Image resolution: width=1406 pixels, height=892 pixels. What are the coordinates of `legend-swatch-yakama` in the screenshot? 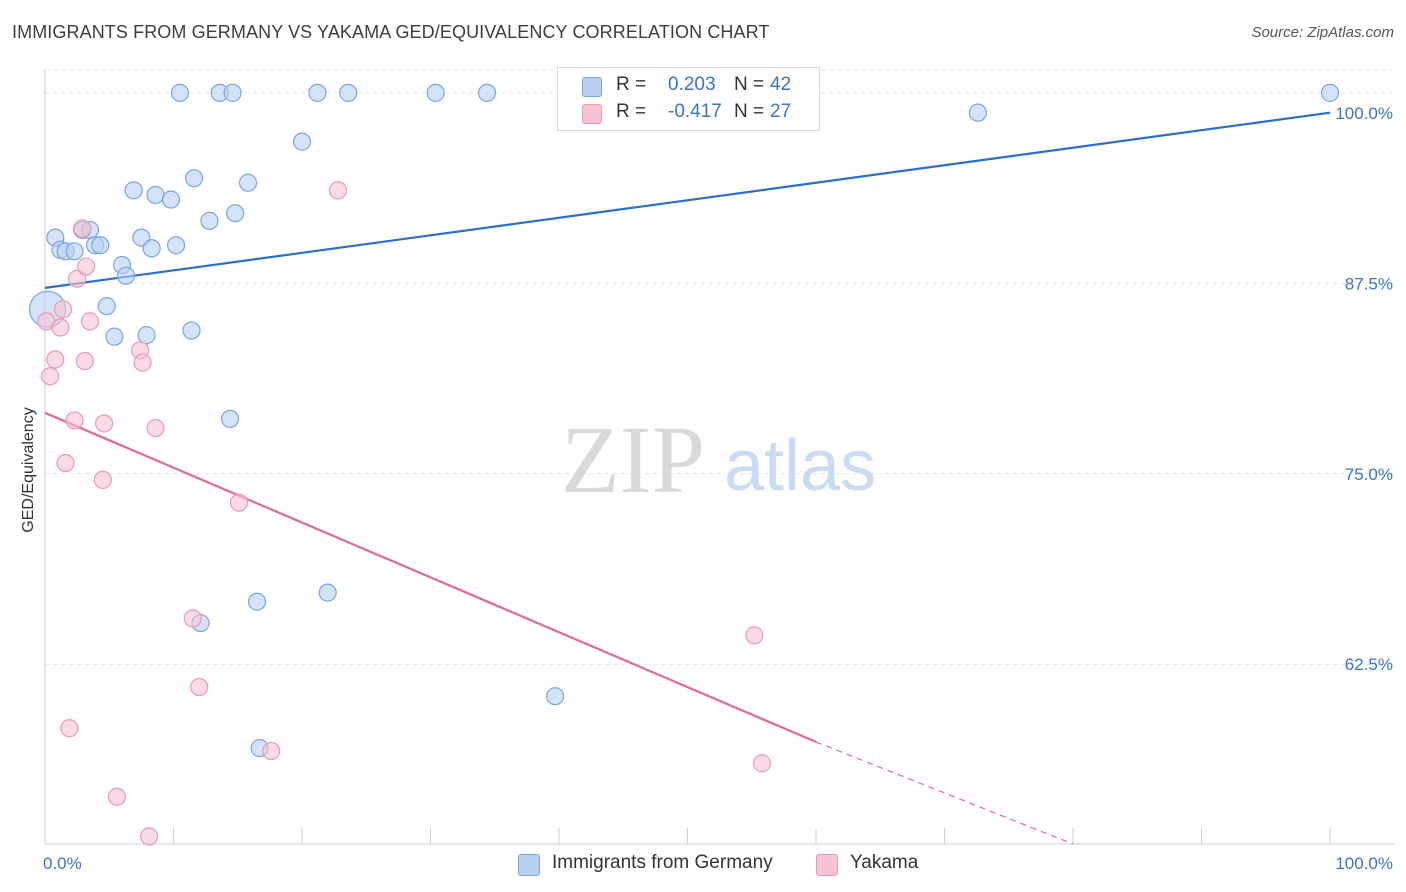 It's located at (592, 114).